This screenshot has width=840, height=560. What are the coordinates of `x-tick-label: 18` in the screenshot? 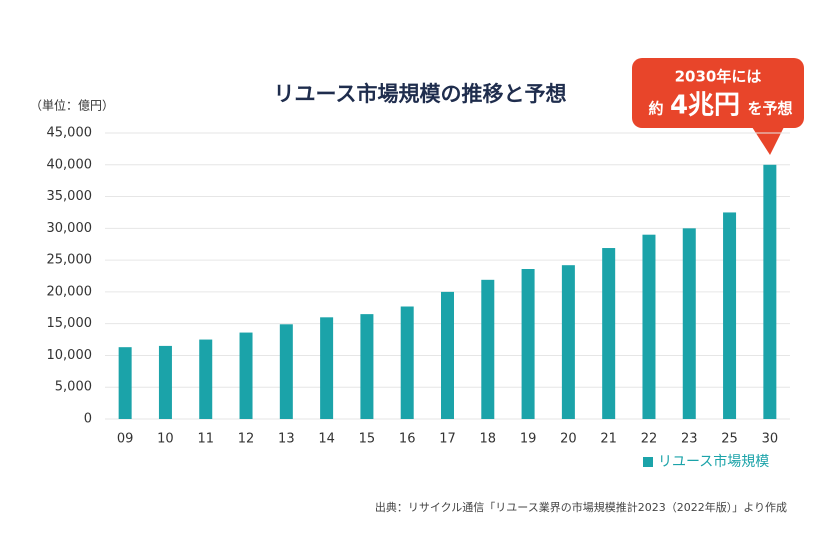 It's located at (488, 439).